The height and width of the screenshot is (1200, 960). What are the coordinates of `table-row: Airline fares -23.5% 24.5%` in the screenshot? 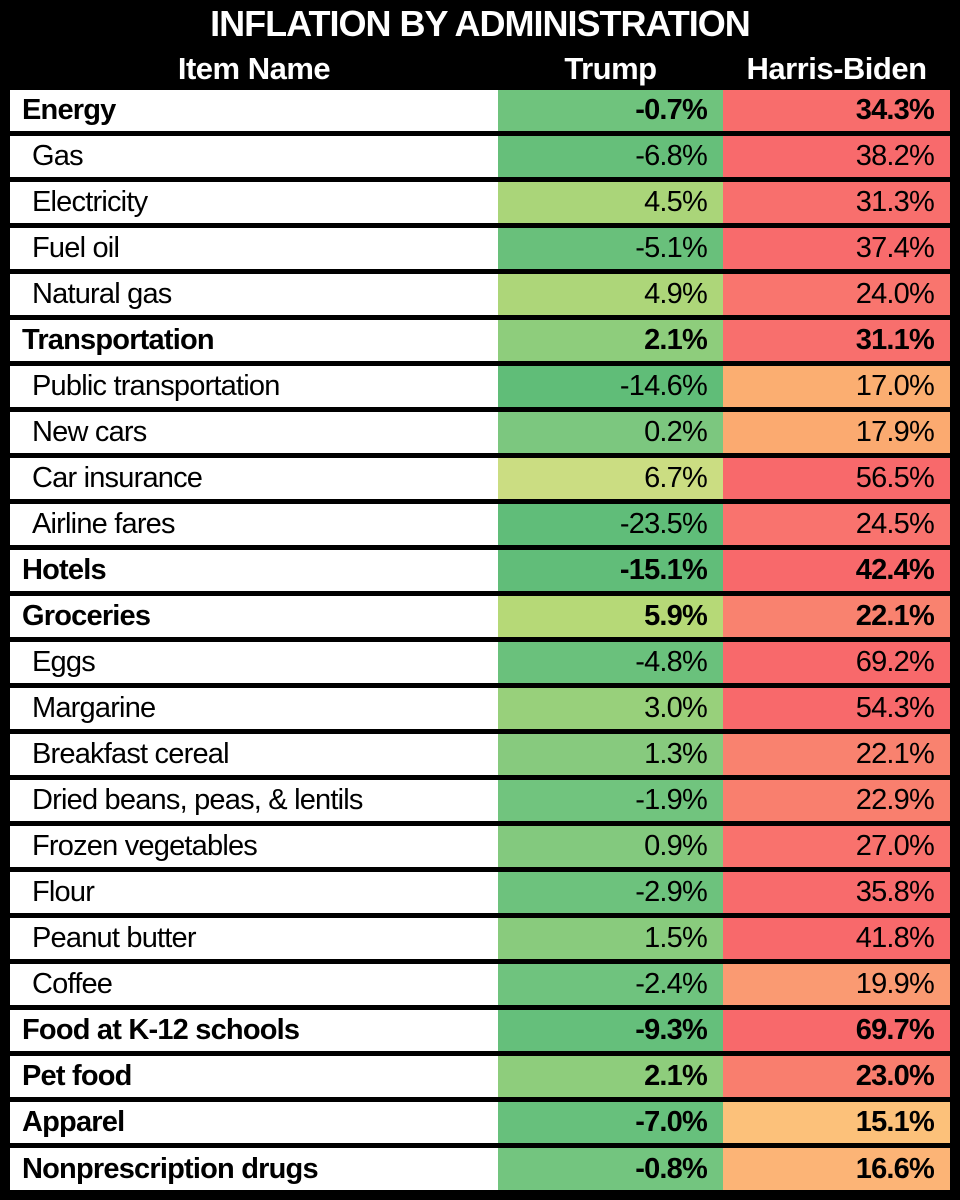 It's located at (480, 527).